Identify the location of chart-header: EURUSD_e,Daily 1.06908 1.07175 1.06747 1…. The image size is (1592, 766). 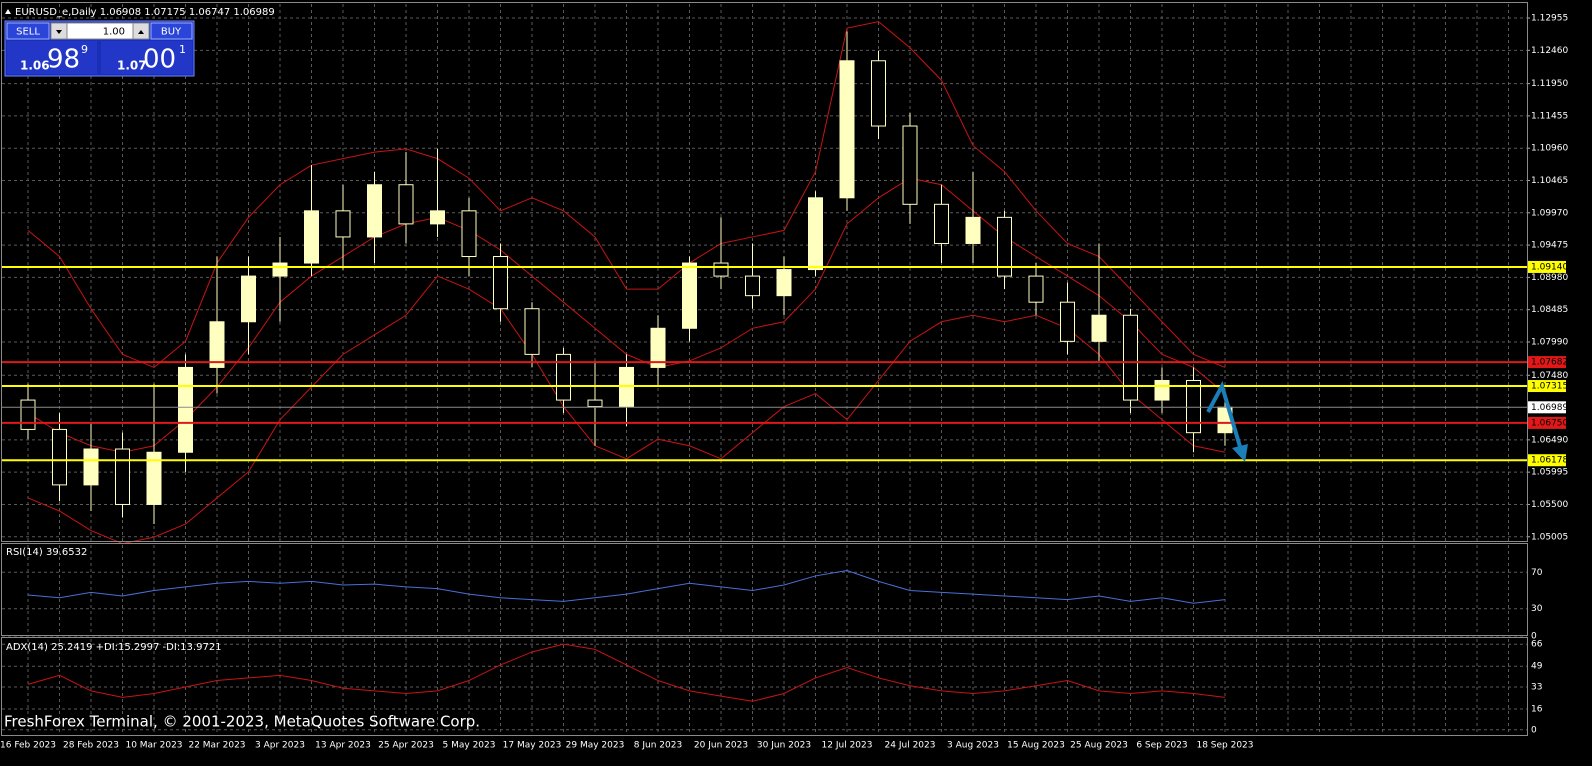
(145, 12).